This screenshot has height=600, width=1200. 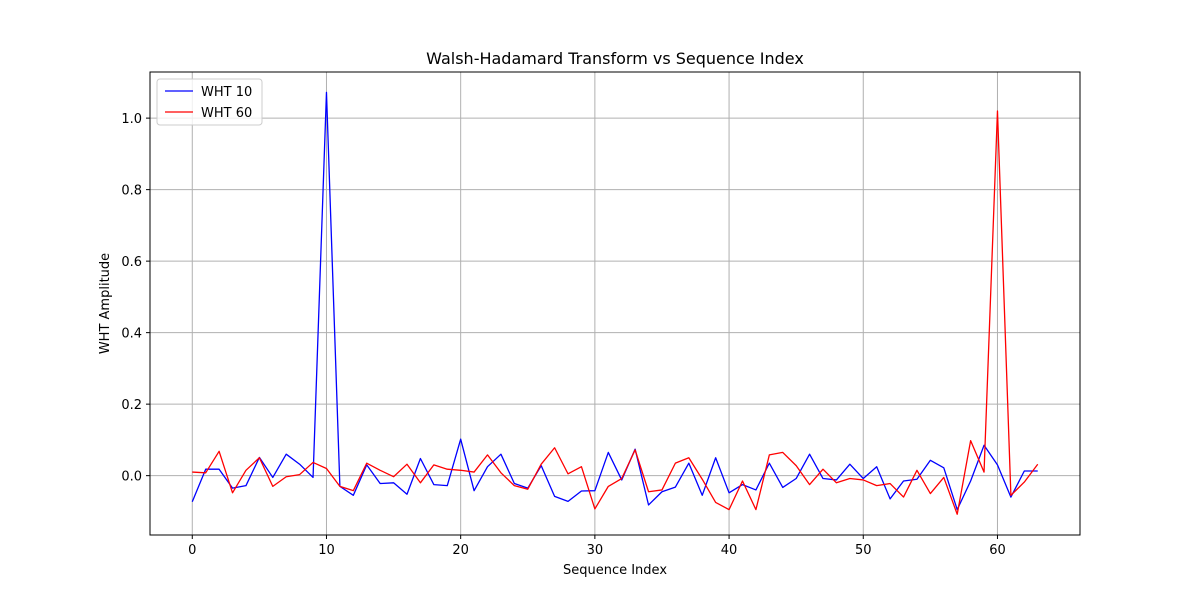 I want to click on y-tick-label: 0.4, so click(x=131, y=334).